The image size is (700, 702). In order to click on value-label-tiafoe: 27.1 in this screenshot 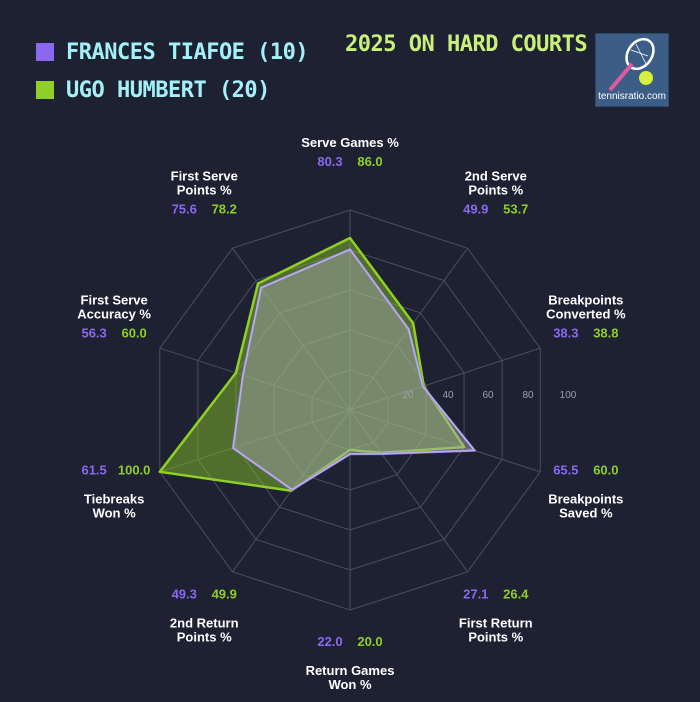, I will do `click(475, 594)`.